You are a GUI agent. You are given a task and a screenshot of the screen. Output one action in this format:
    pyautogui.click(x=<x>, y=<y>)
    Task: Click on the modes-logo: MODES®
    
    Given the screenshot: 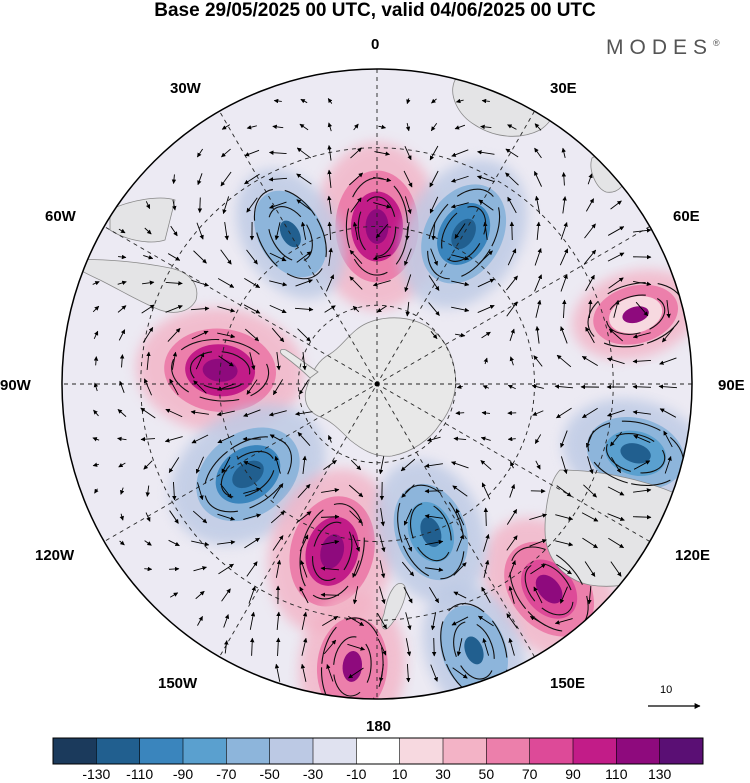 What is the action you would take?
    pyautogui.click(x=663, y=48)
    